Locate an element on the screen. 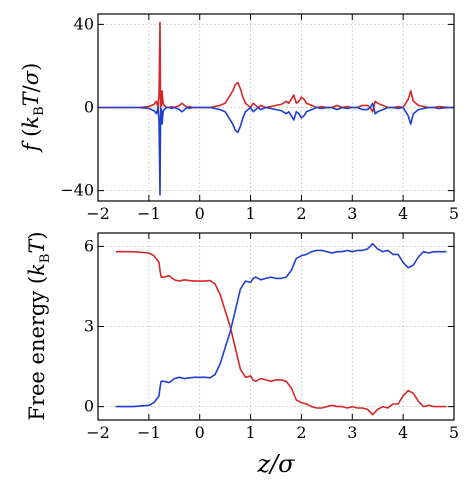  y-tick-label: −40 is located at coordinates (77, 190).